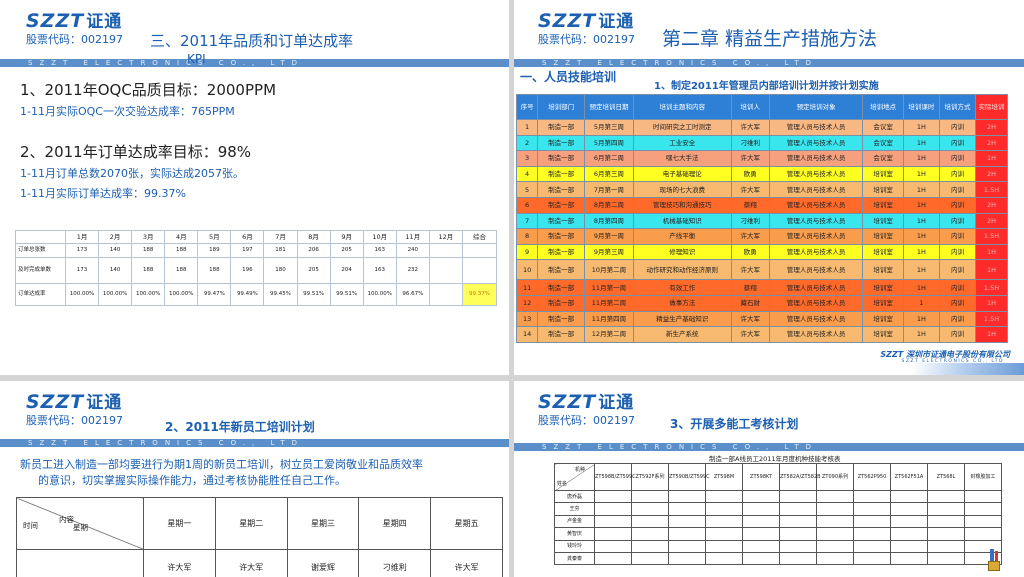 The image size is (1024, 577). I want to click on brand-band: SZZT ELECTRONICS CO., LTD, so click(254, 443).